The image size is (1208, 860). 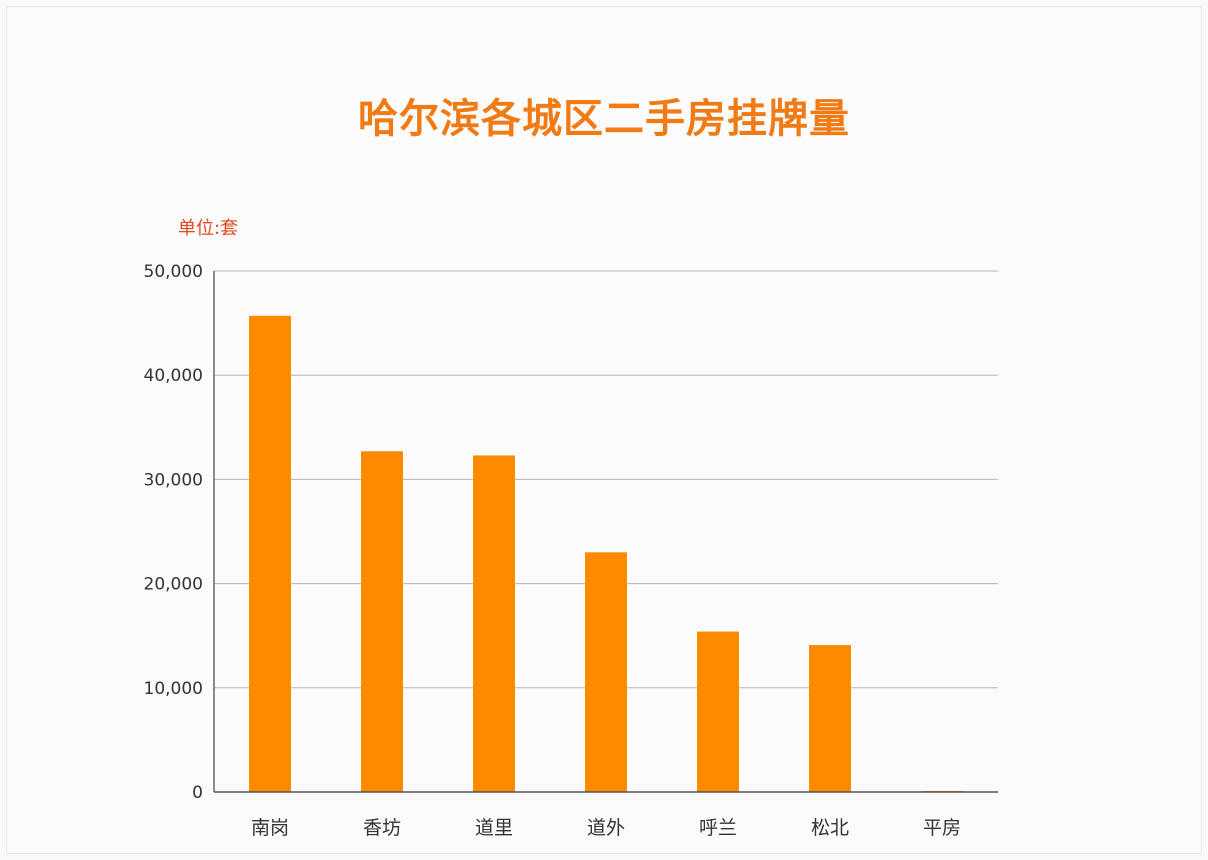 I want to click on x-tick-label: 香坊, so click(x=382, y=828).